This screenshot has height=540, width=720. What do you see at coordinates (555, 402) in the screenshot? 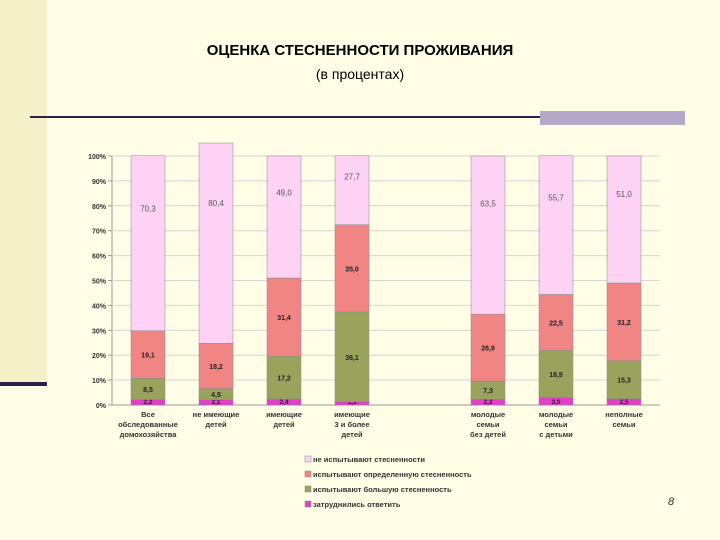
I see `data-label: 3,0` at bounding box center [555, 402].